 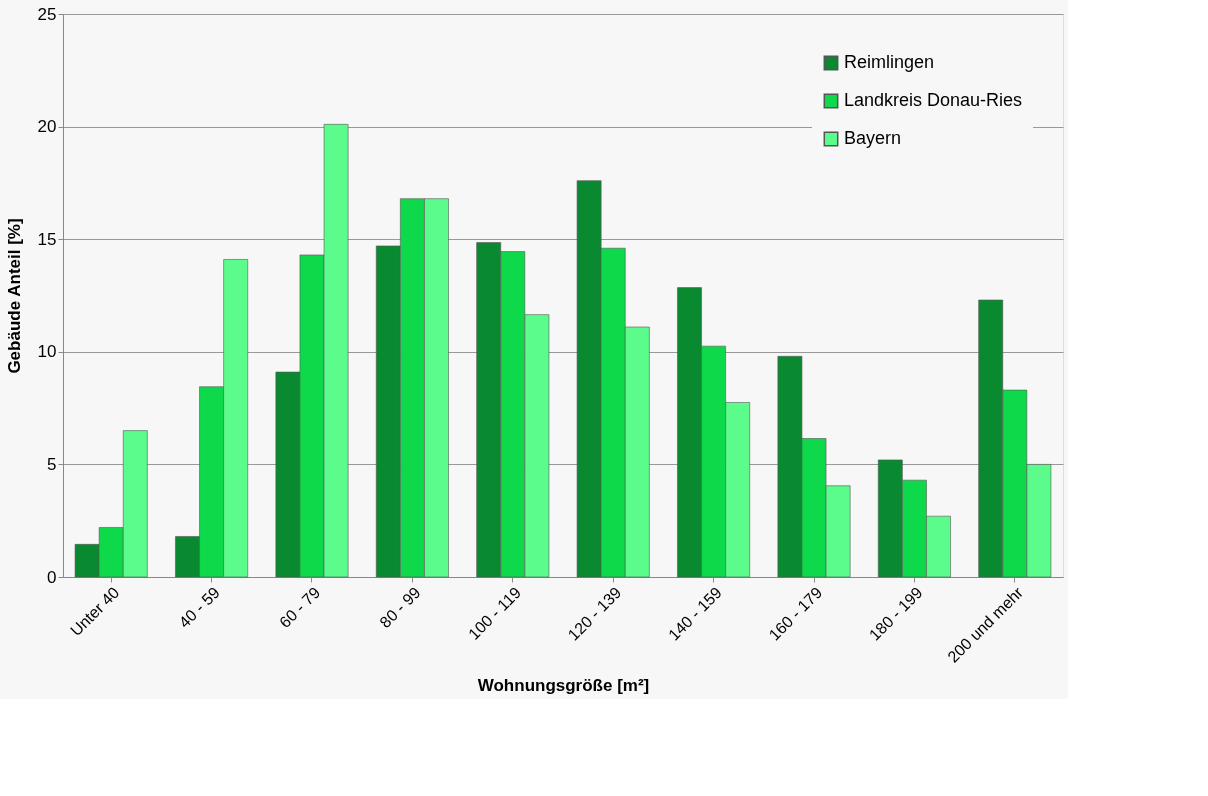 I want to click on y-axis-title: Gebäude Anteil [%], so click(x=14, y=296).